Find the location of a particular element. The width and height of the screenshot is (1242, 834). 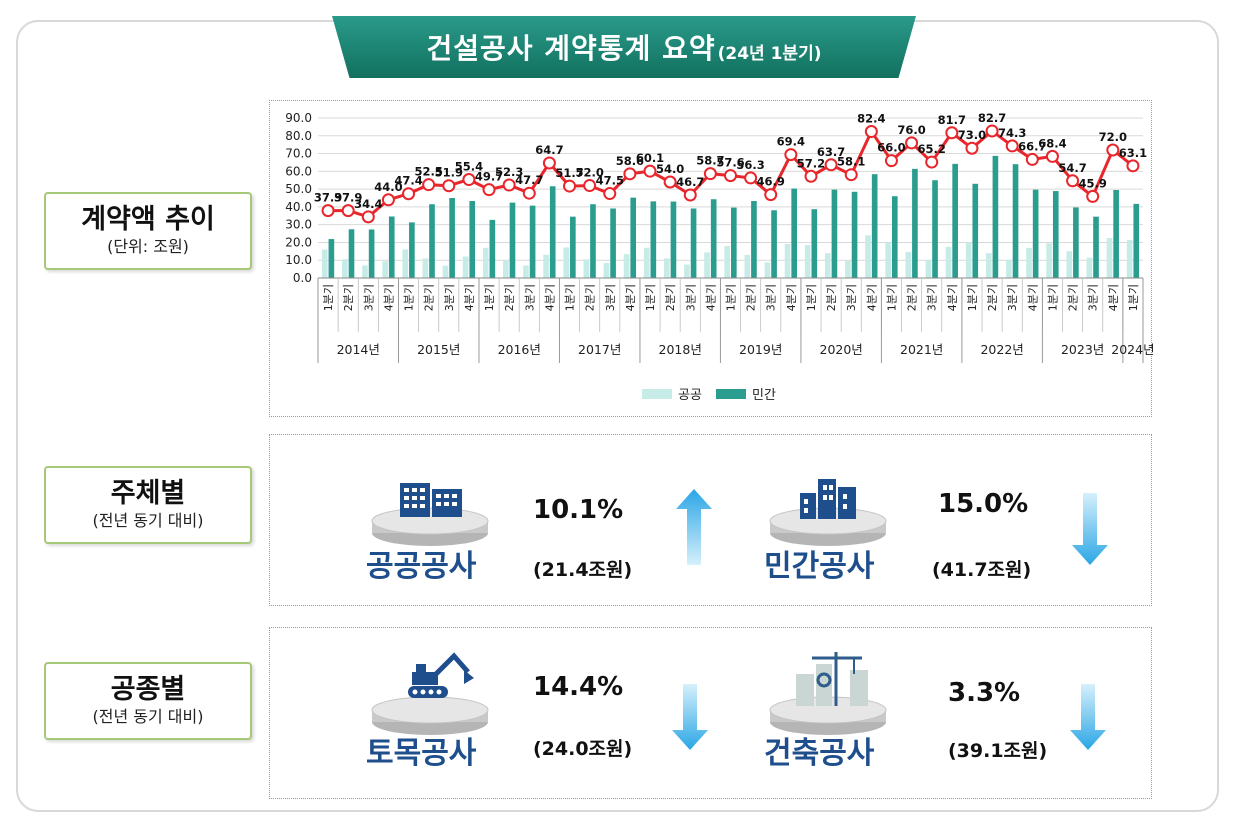

subject-panel: 공공공사 10.1% (21.4조원) 민간공사 15.0% (41.7조원) is located at coordinates (710, 520).